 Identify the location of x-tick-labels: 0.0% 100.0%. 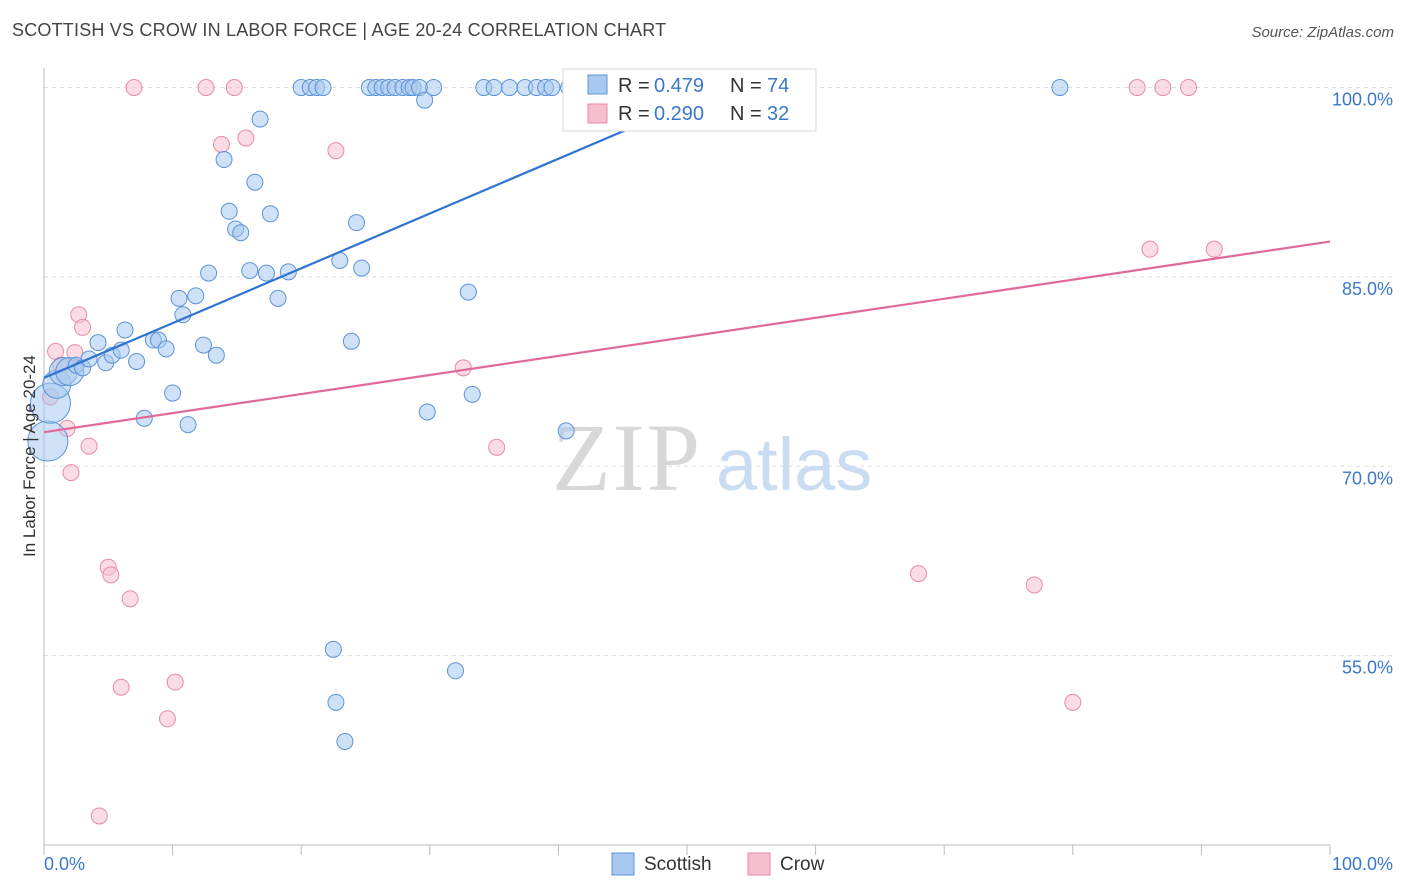
(718, 864).